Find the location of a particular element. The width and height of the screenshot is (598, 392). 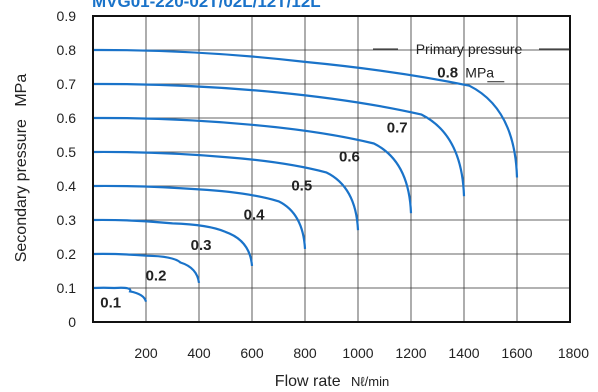

primary-pressure-label: Primary pressure is located at coordinates (469, 49).